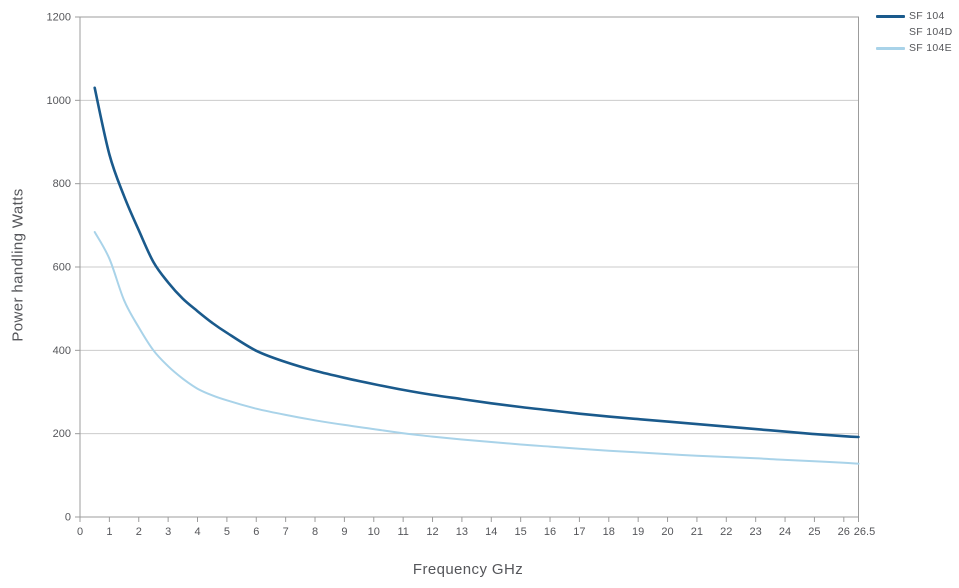  I want to click on x-tick-label: 21, so click(697, 532).